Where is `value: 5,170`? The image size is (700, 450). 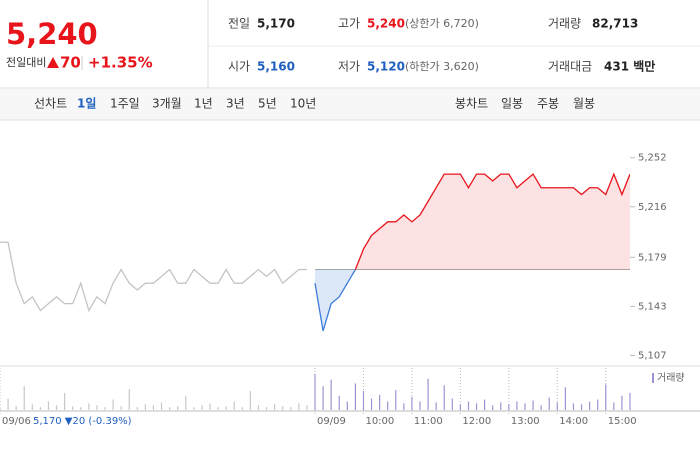
value: 5,170 is located at coordinates (276, 24).